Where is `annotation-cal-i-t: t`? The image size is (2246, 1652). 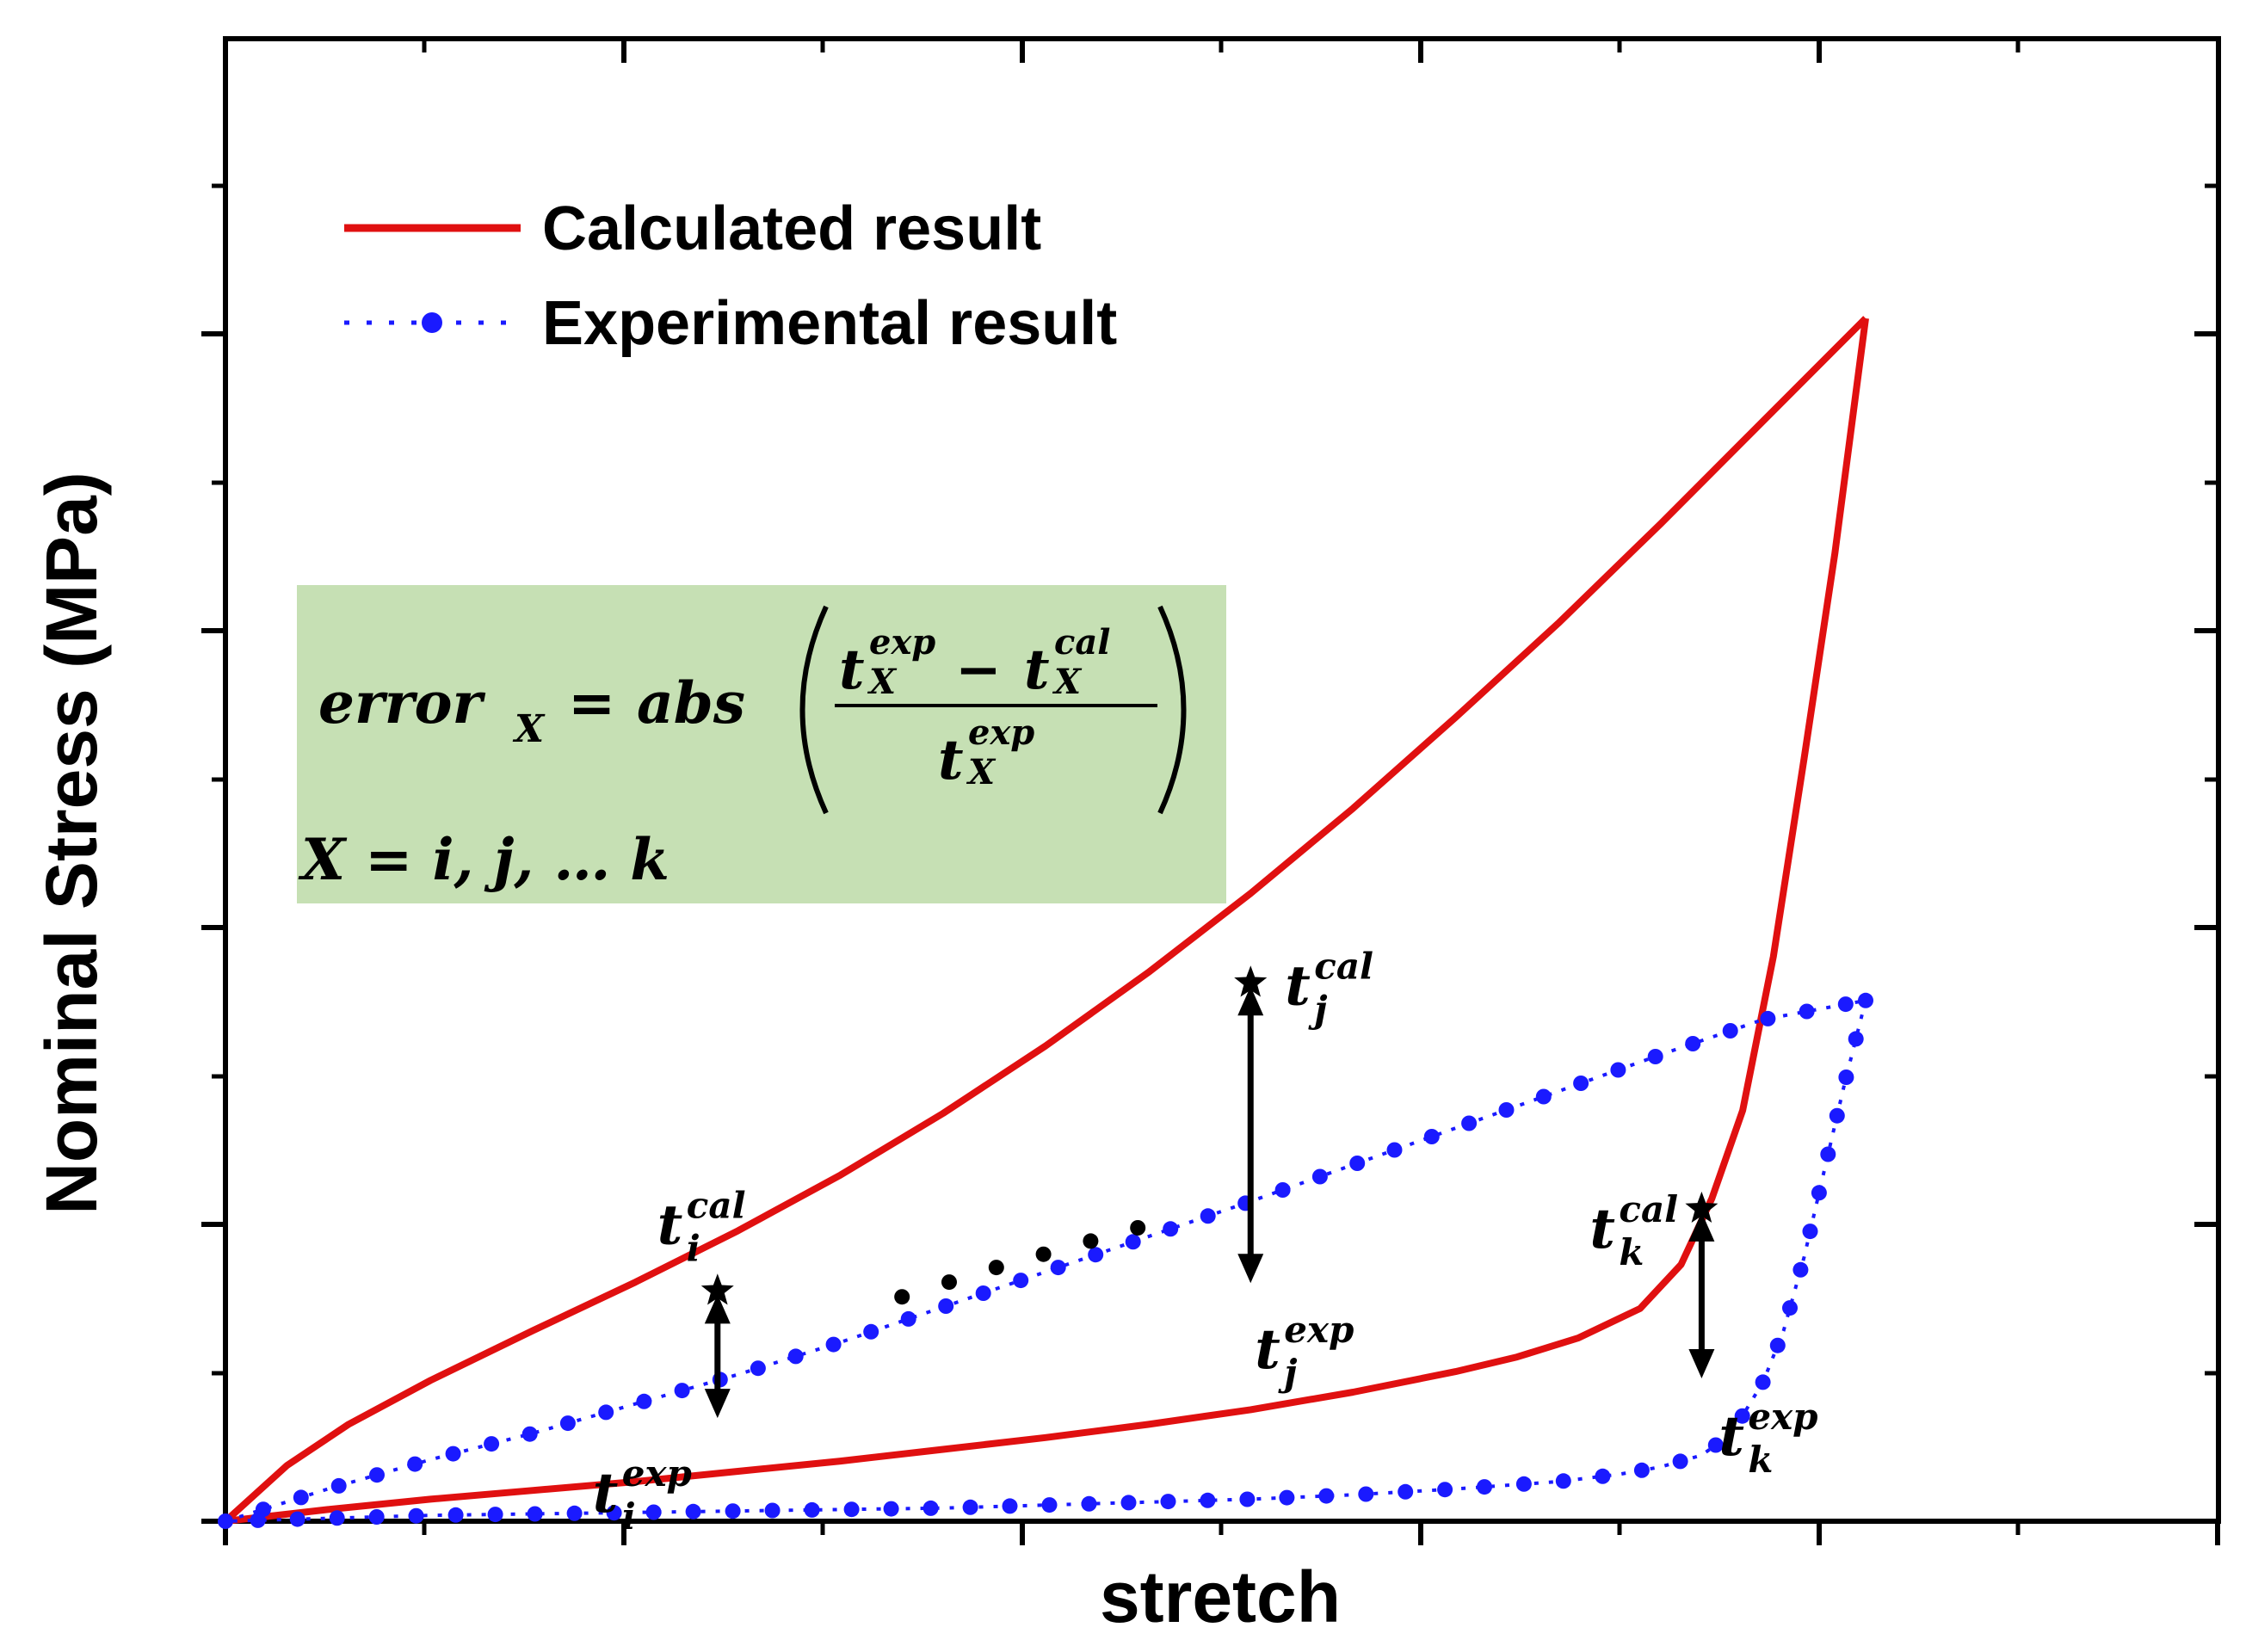 annotation-cal-i-t: t is located at coordinates (670, 1225).